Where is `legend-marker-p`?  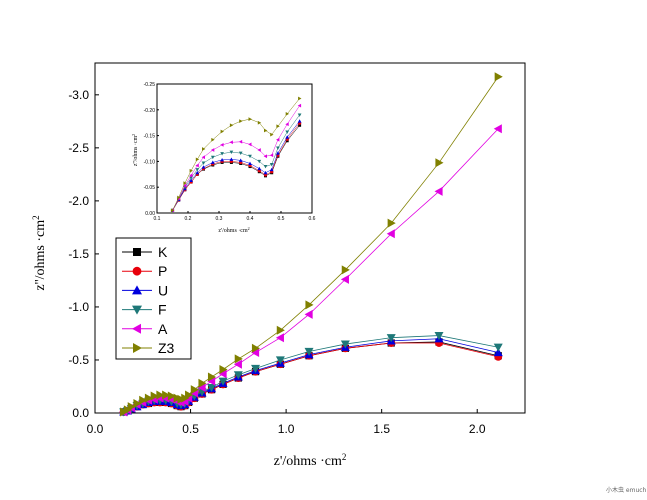
legend-marker-p is located at coordinates (137, 271).